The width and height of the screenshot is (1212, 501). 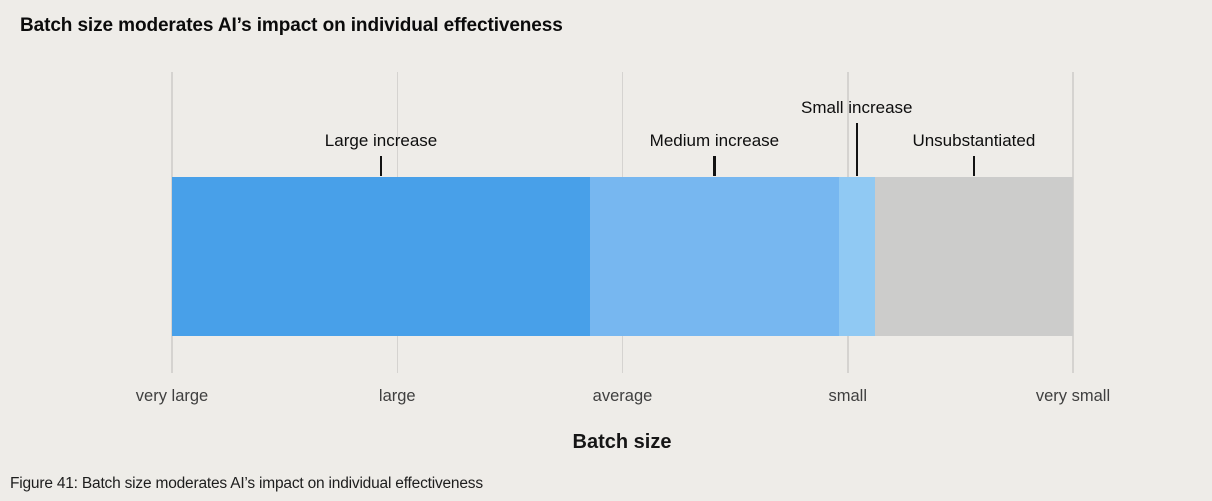 I want to click on annotation-tick-small-increase, so click(x=856, y=149).